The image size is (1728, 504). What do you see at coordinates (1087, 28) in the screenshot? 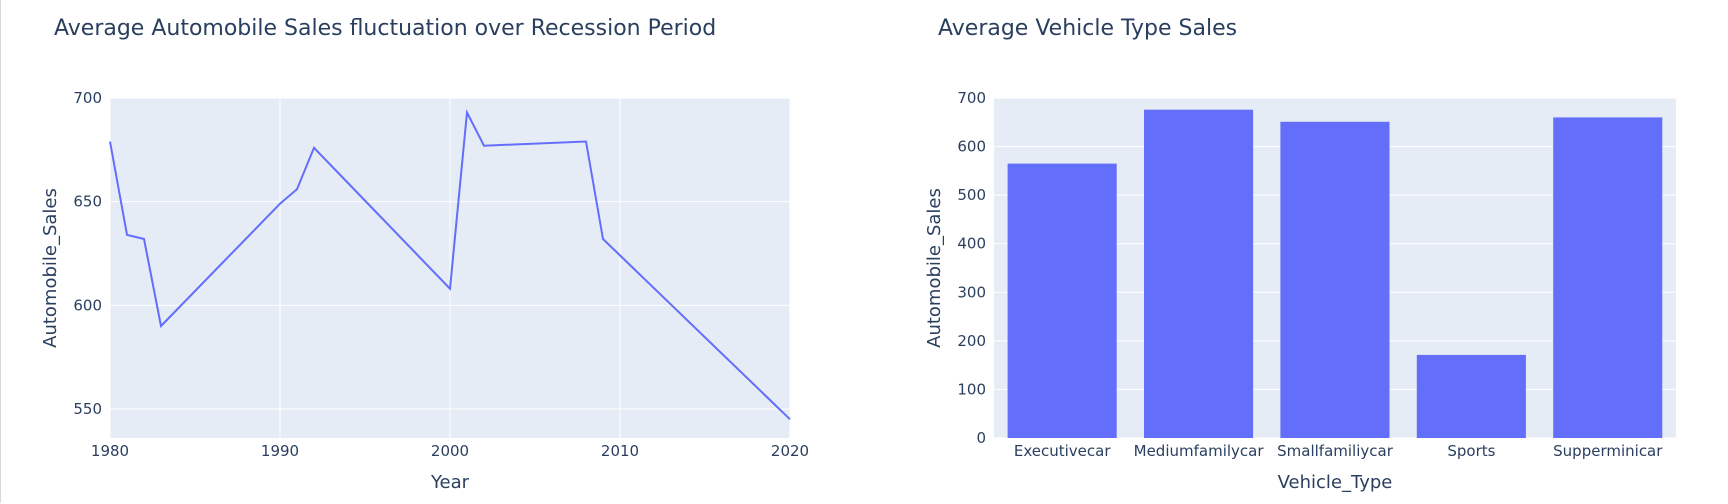
I see `bar-chart-title: Average Vehicle Type Sales` at bounding box center [1087, 28].